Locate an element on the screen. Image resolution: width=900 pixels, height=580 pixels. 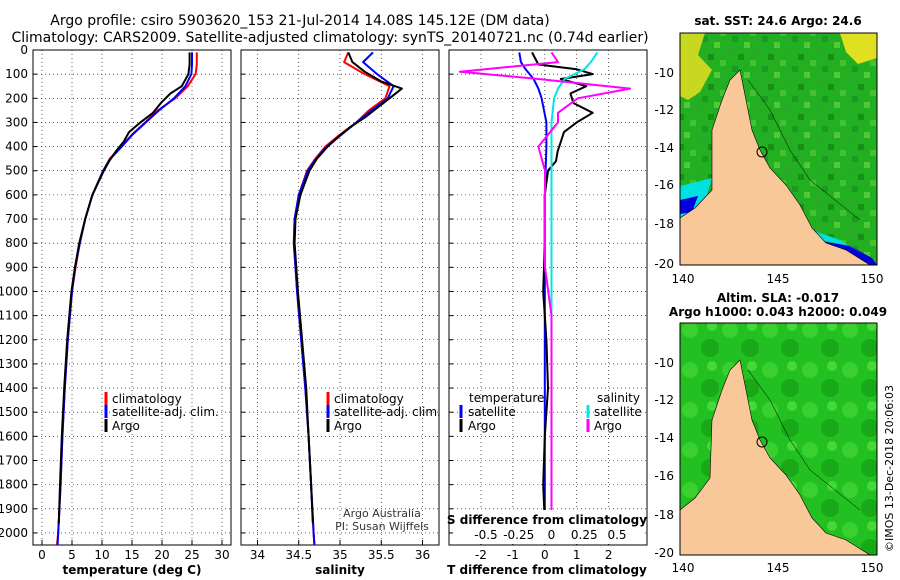
depth-tick-label: 1600 is located at coordinates (14, 436).